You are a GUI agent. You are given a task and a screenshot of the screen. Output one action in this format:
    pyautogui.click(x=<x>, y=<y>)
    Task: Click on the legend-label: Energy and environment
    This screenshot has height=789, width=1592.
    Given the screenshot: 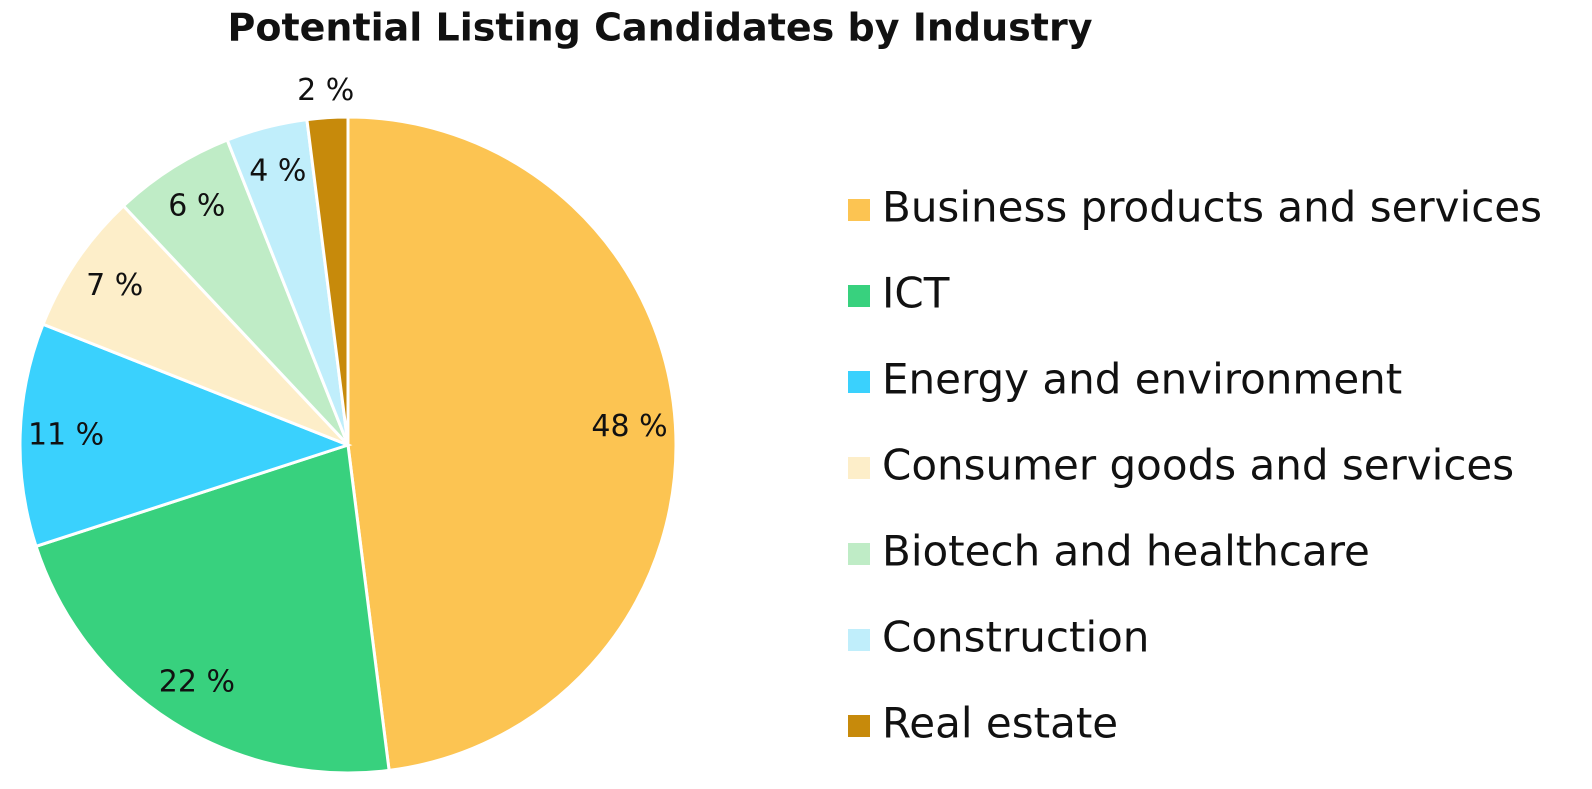 What is the action you would take?
    pyautogui.click(x=1142, y=379)
    